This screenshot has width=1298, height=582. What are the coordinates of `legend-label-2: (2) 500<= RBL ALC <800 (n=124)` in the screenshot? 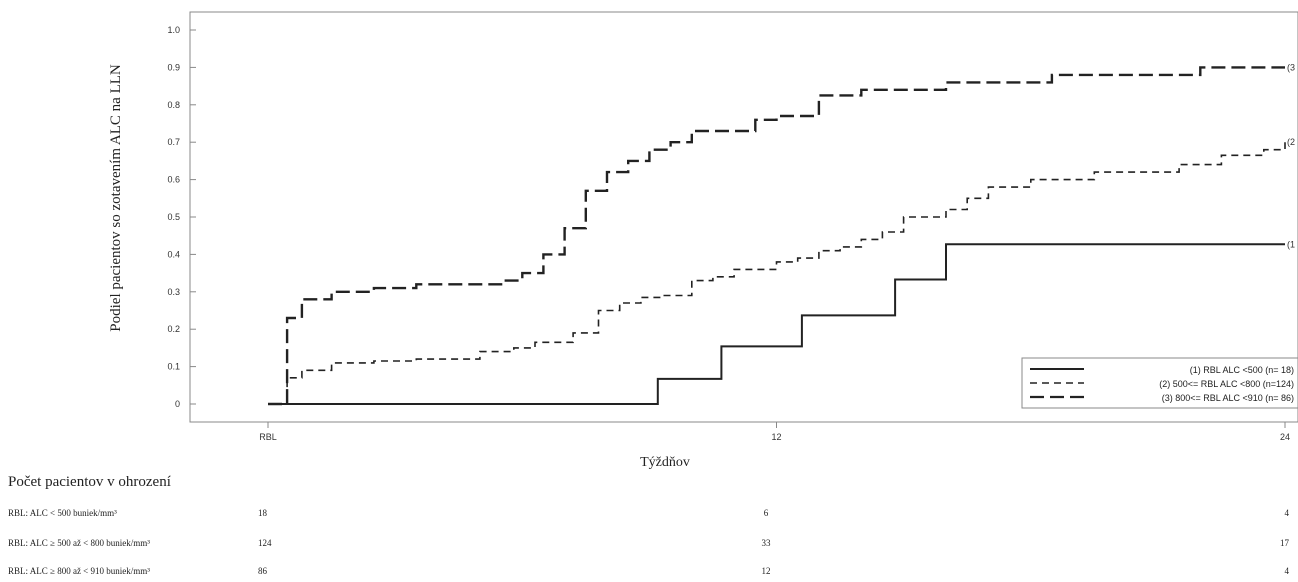 It's located at (1226, 384).